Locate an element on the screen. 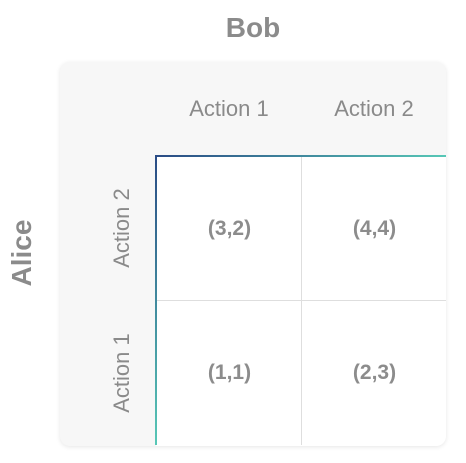 This screenshot has width=466, height=463. row-action-label-bottom: Action 1 is located at coordinates (121, 373).